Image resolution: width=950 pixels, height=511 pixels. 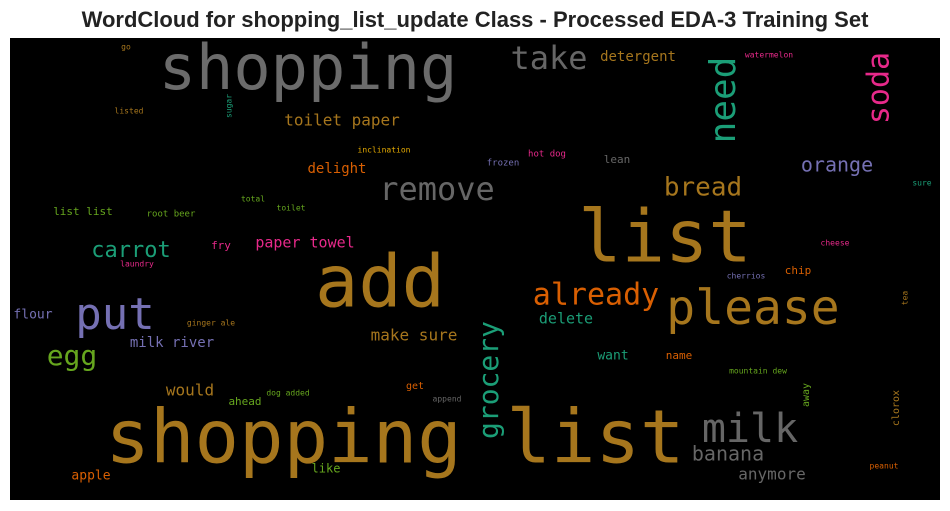 What do you see at coordinates (503, 164) in the screenshot?
I see `word: frozen` at bounding box center [503, 164].